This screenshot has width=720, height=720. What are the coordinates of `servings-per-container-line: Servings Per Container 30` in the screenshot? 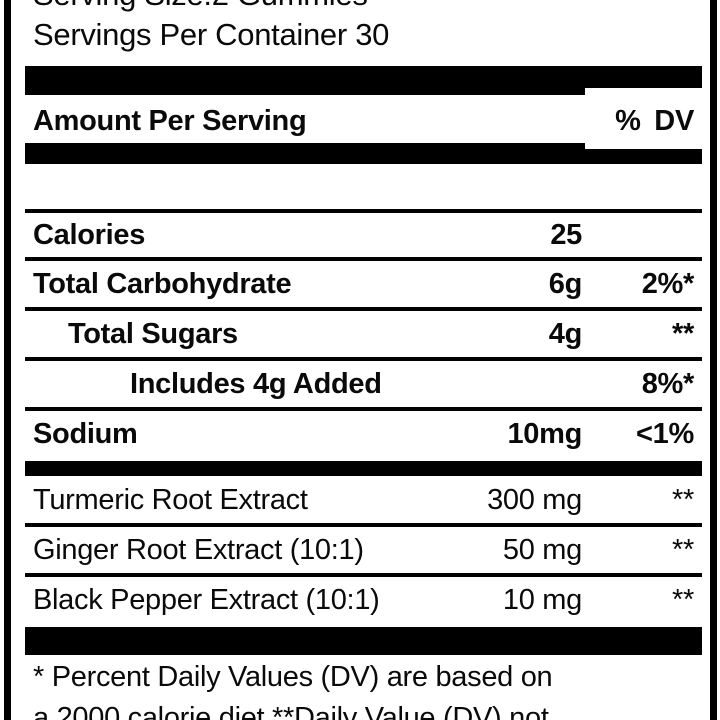 It's located at (211, 34).